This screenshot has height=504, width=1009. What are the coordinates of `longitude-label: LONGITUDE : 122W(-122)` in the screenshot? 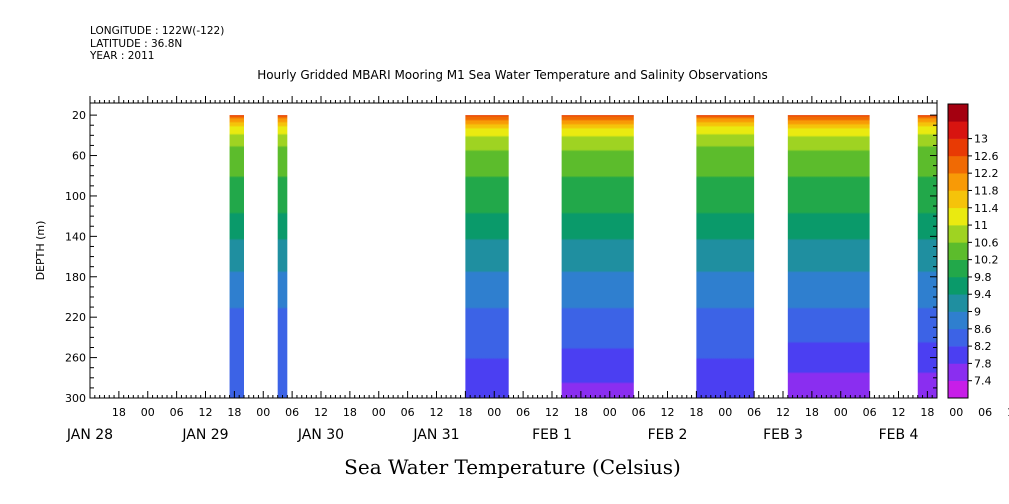 It's located at (157, 31).